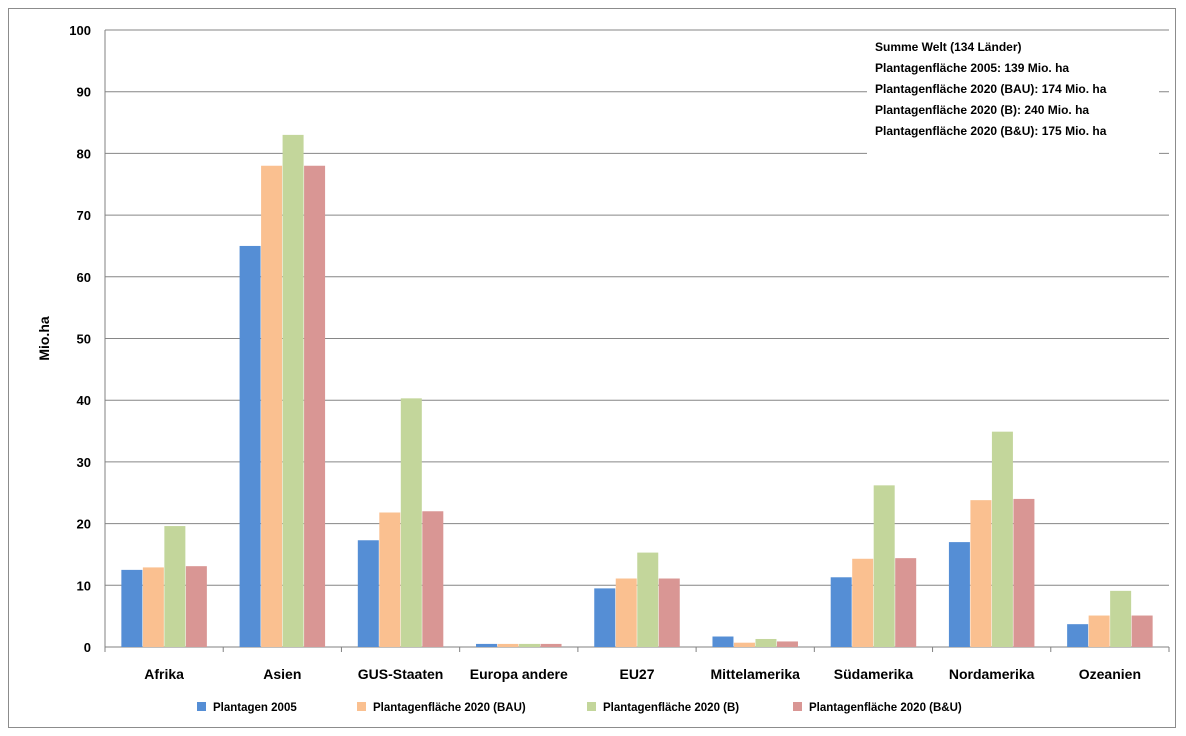  I want to click on legend-label: Plantagenfläche 2020 (B&U), so click(885, 708).